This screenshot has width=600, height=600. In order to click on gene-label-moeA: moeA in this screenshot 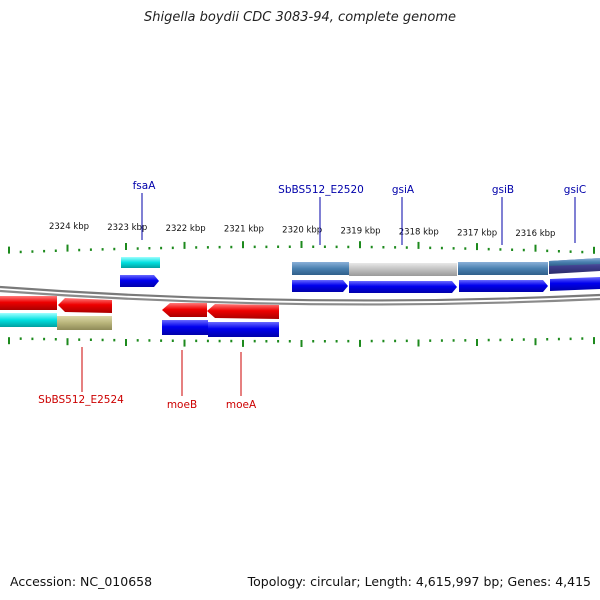, I will do `click(241, 405)`.